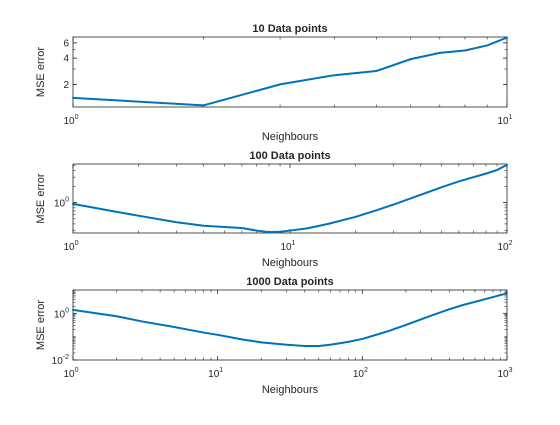  I want to click on y-tick-label-2: 6, so click(66, 43).